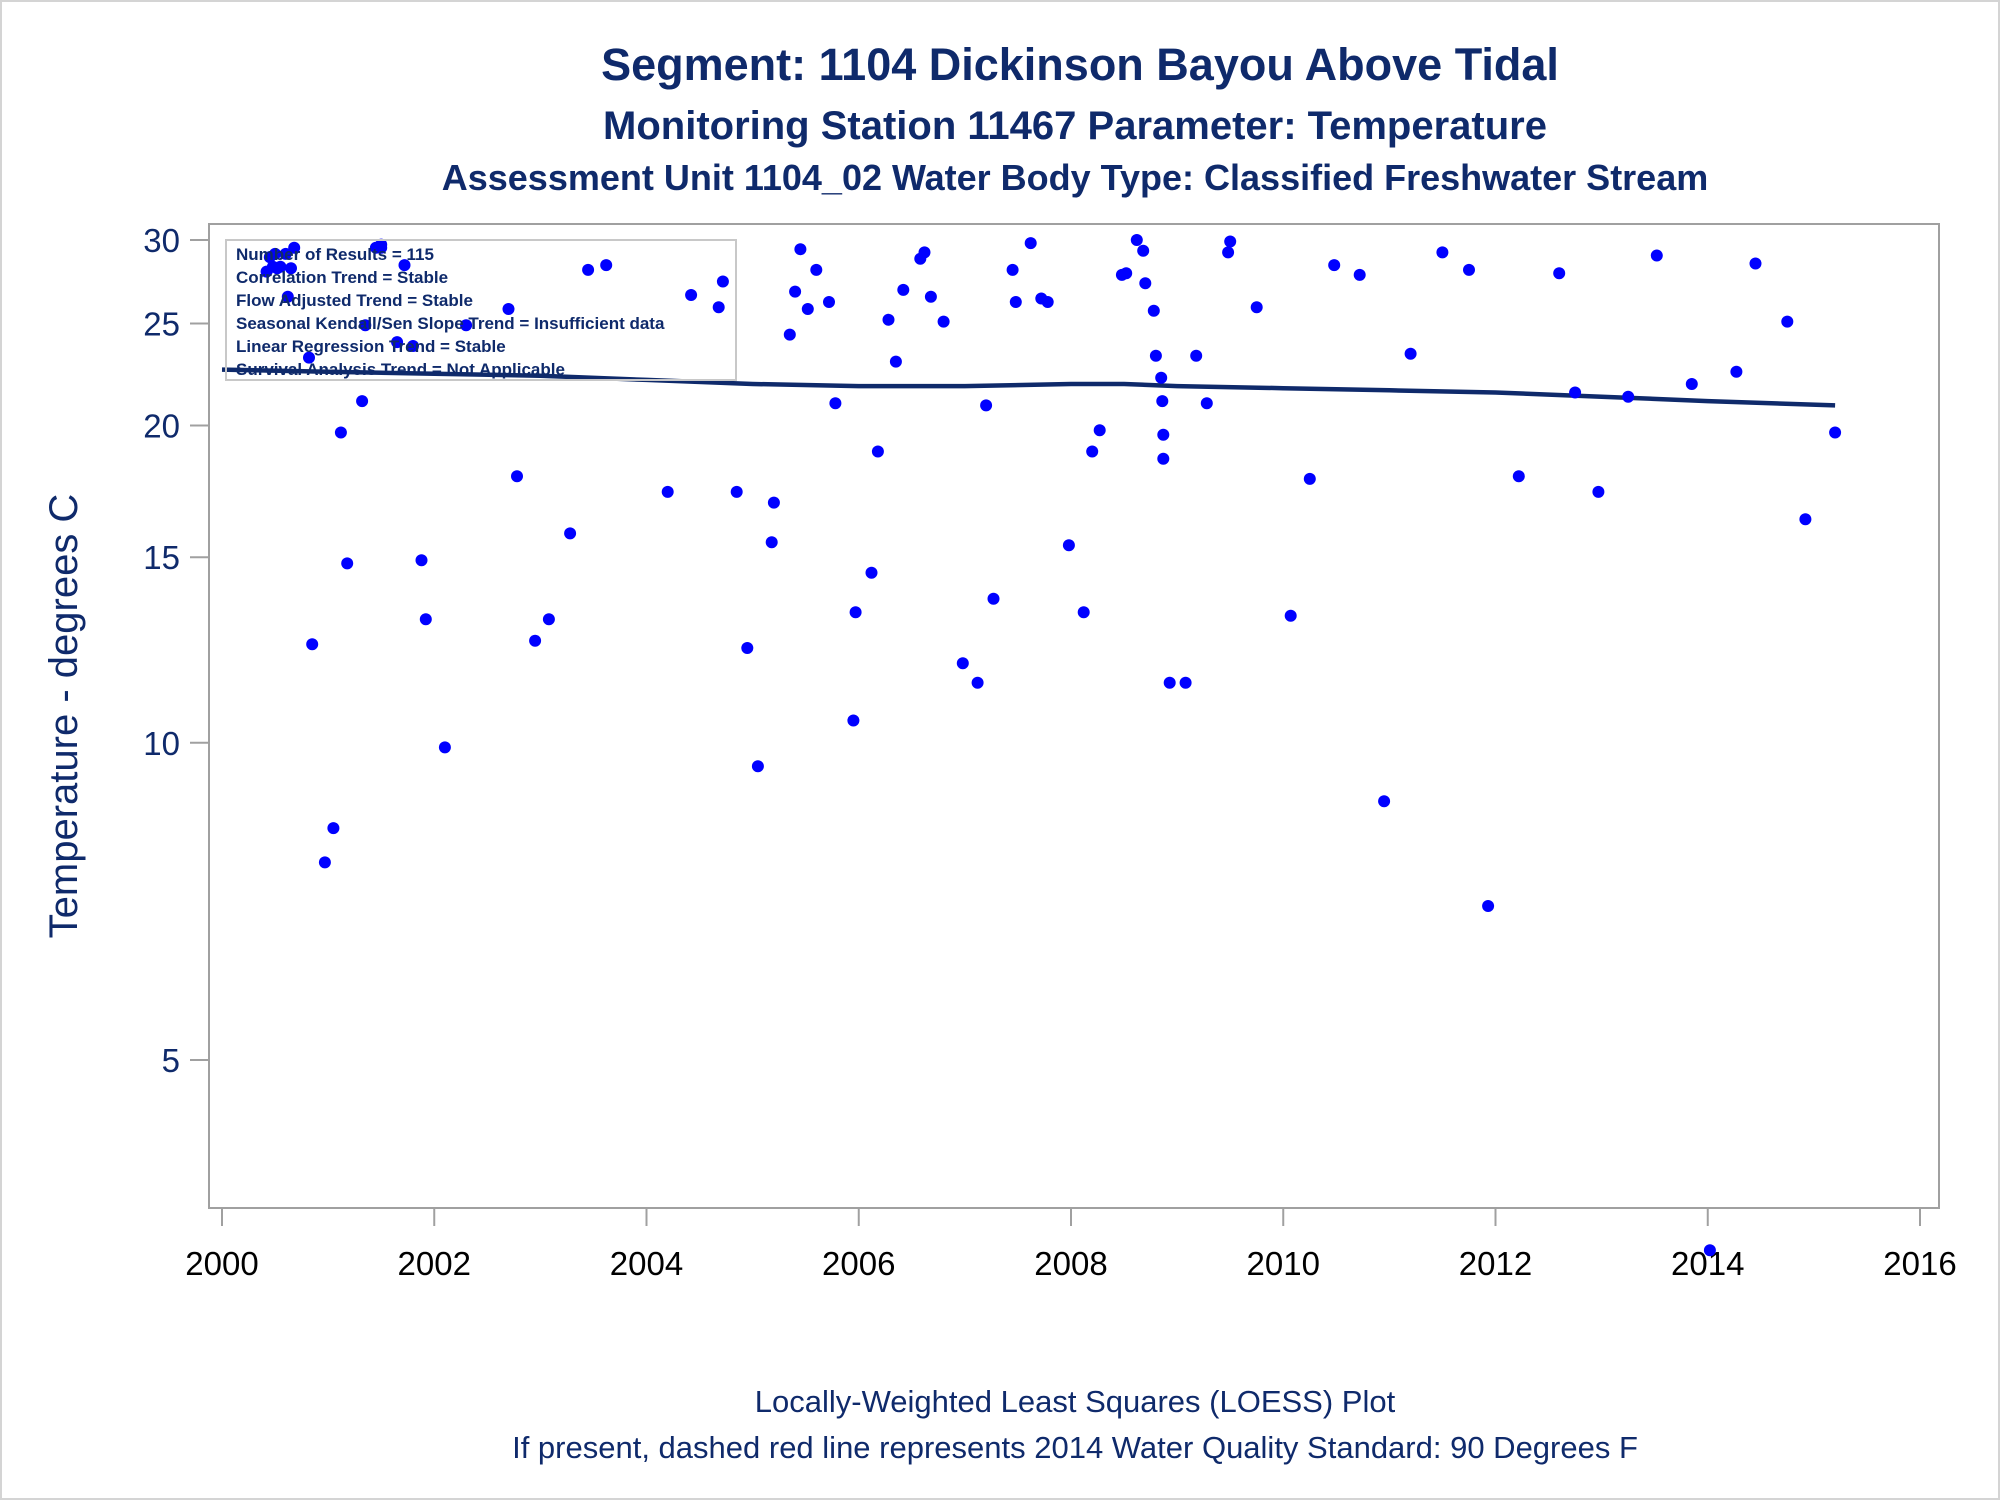 The image size is (2000, 1500). I want to click on y-tick-label-10: 10, so click(161, 743).